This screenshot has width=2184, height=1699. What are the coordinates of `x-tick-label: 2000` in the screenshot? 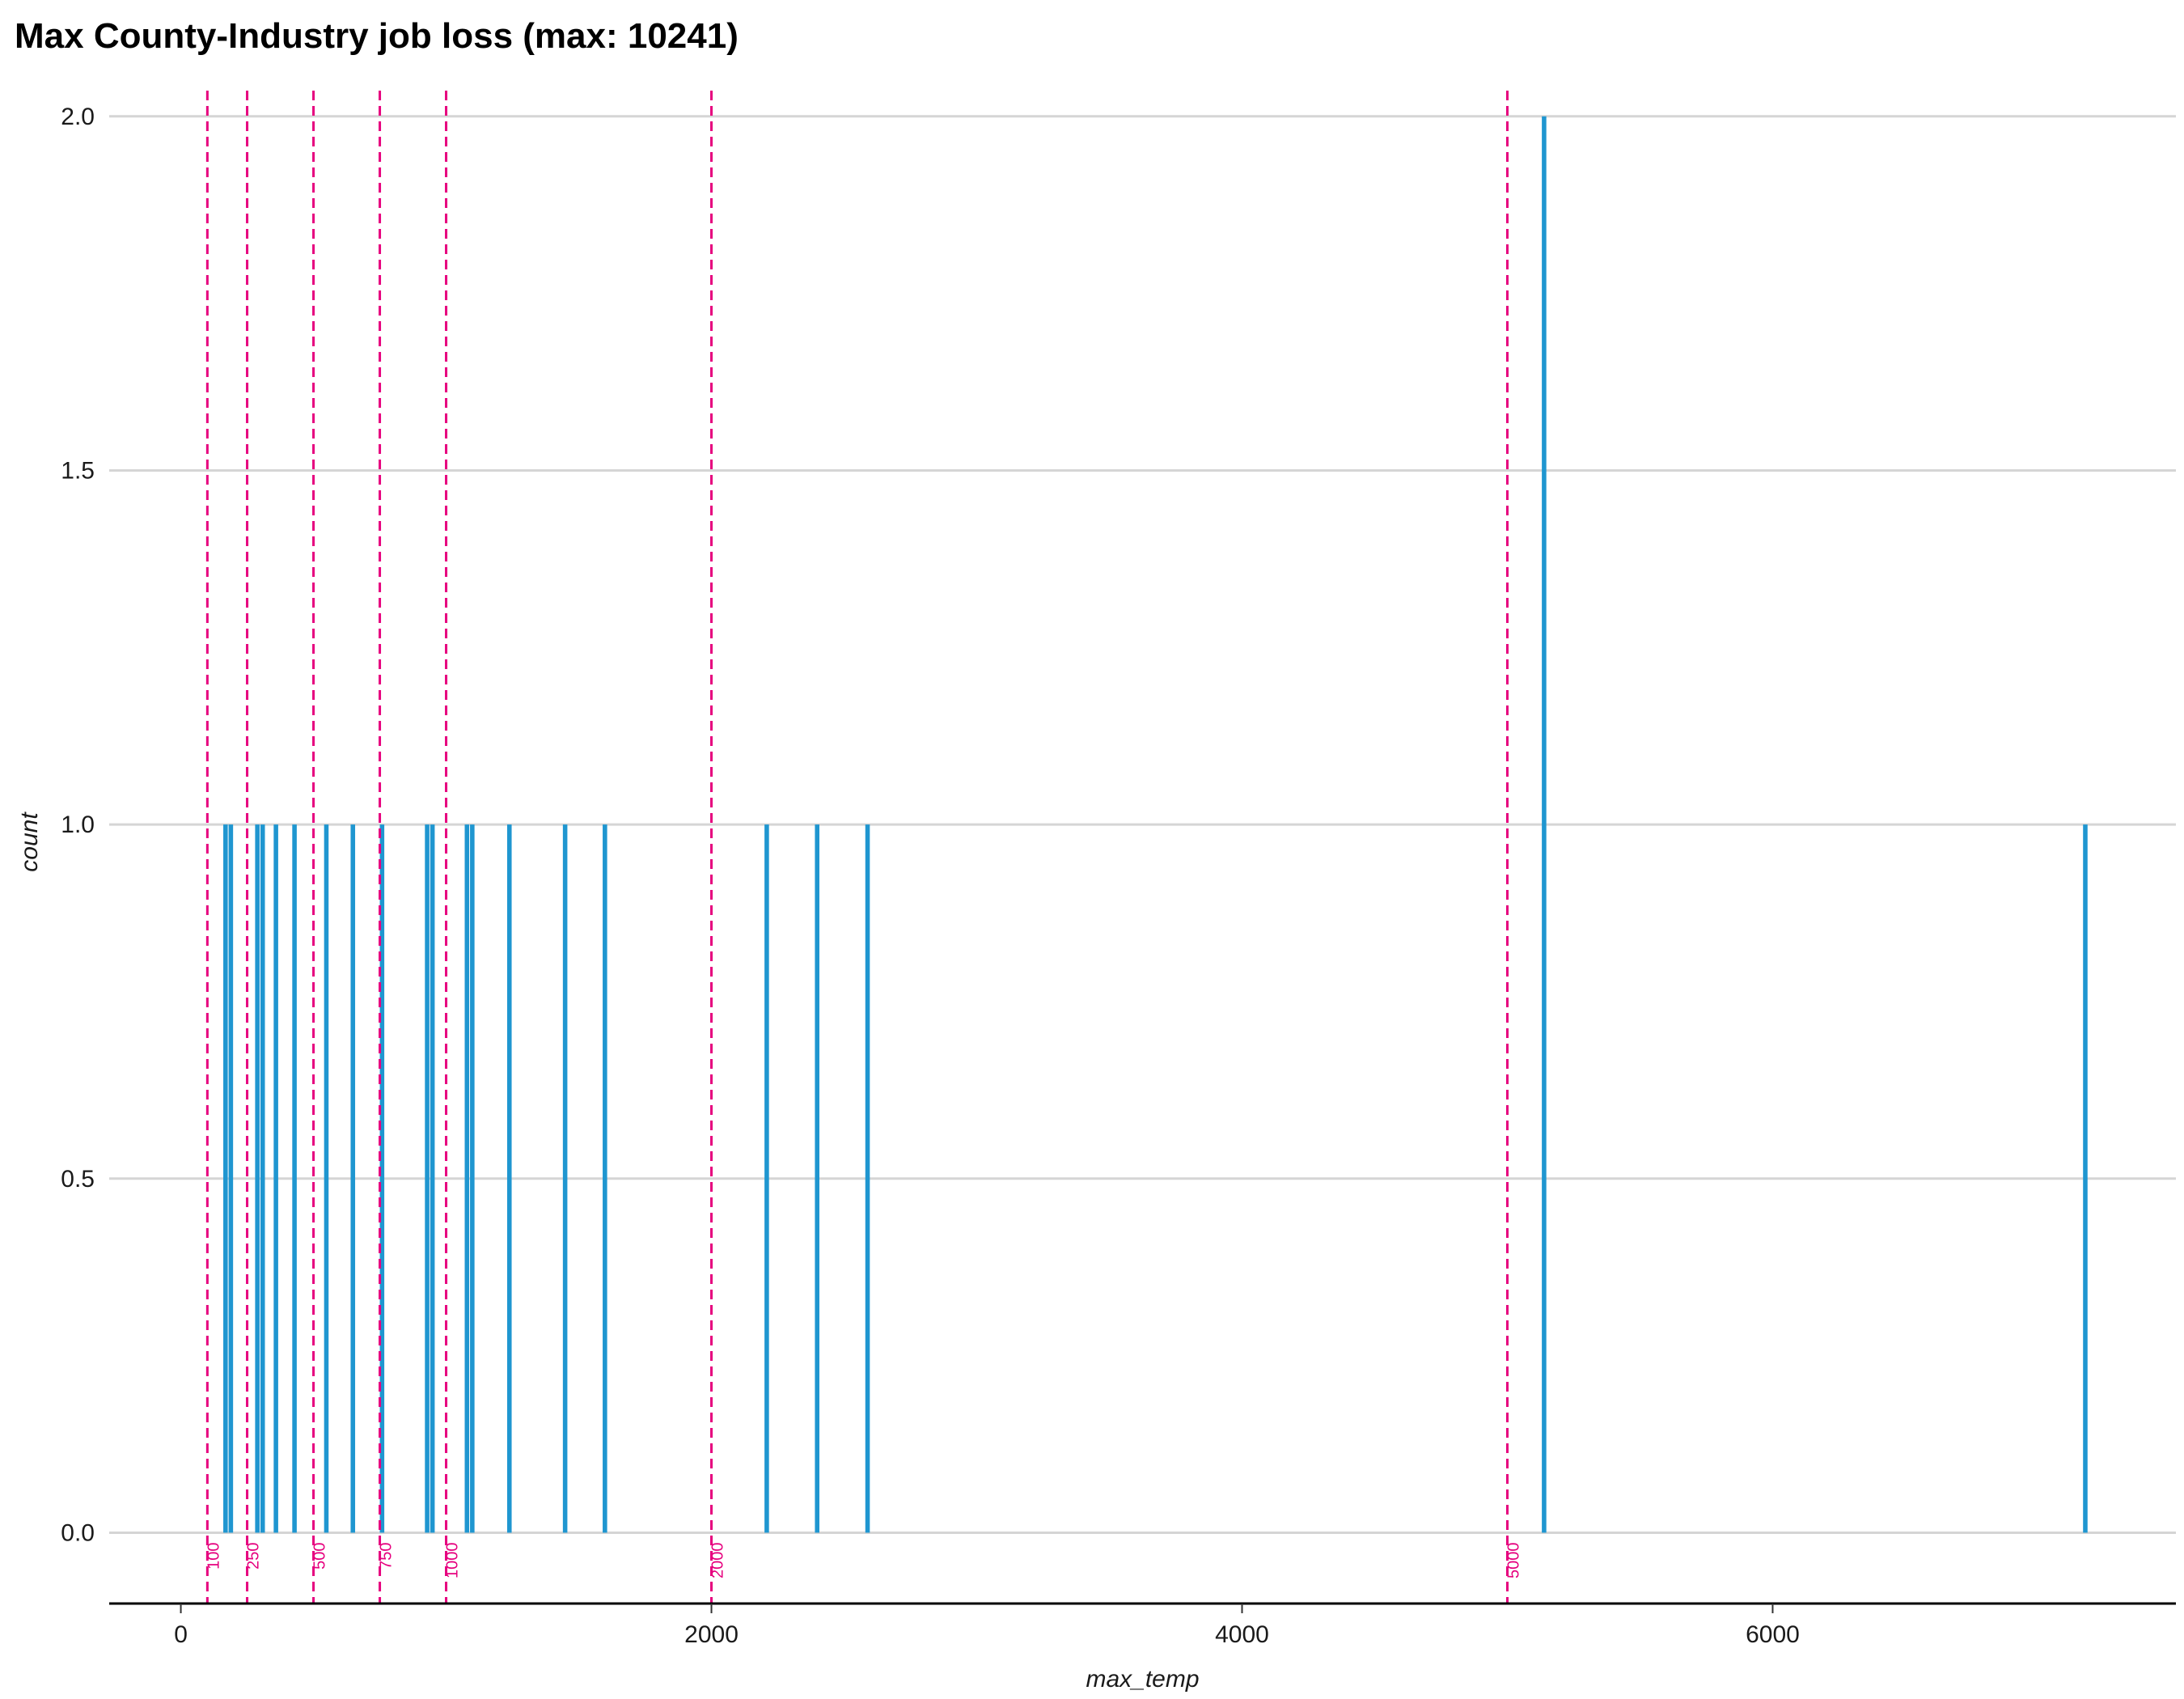 It's located at (711, 1634).